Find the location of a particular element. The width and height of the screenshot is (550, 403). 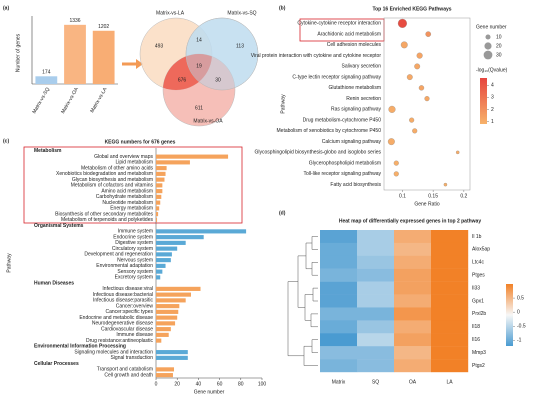

group-header: Cellular Processes is located at coordinates (56, 364).